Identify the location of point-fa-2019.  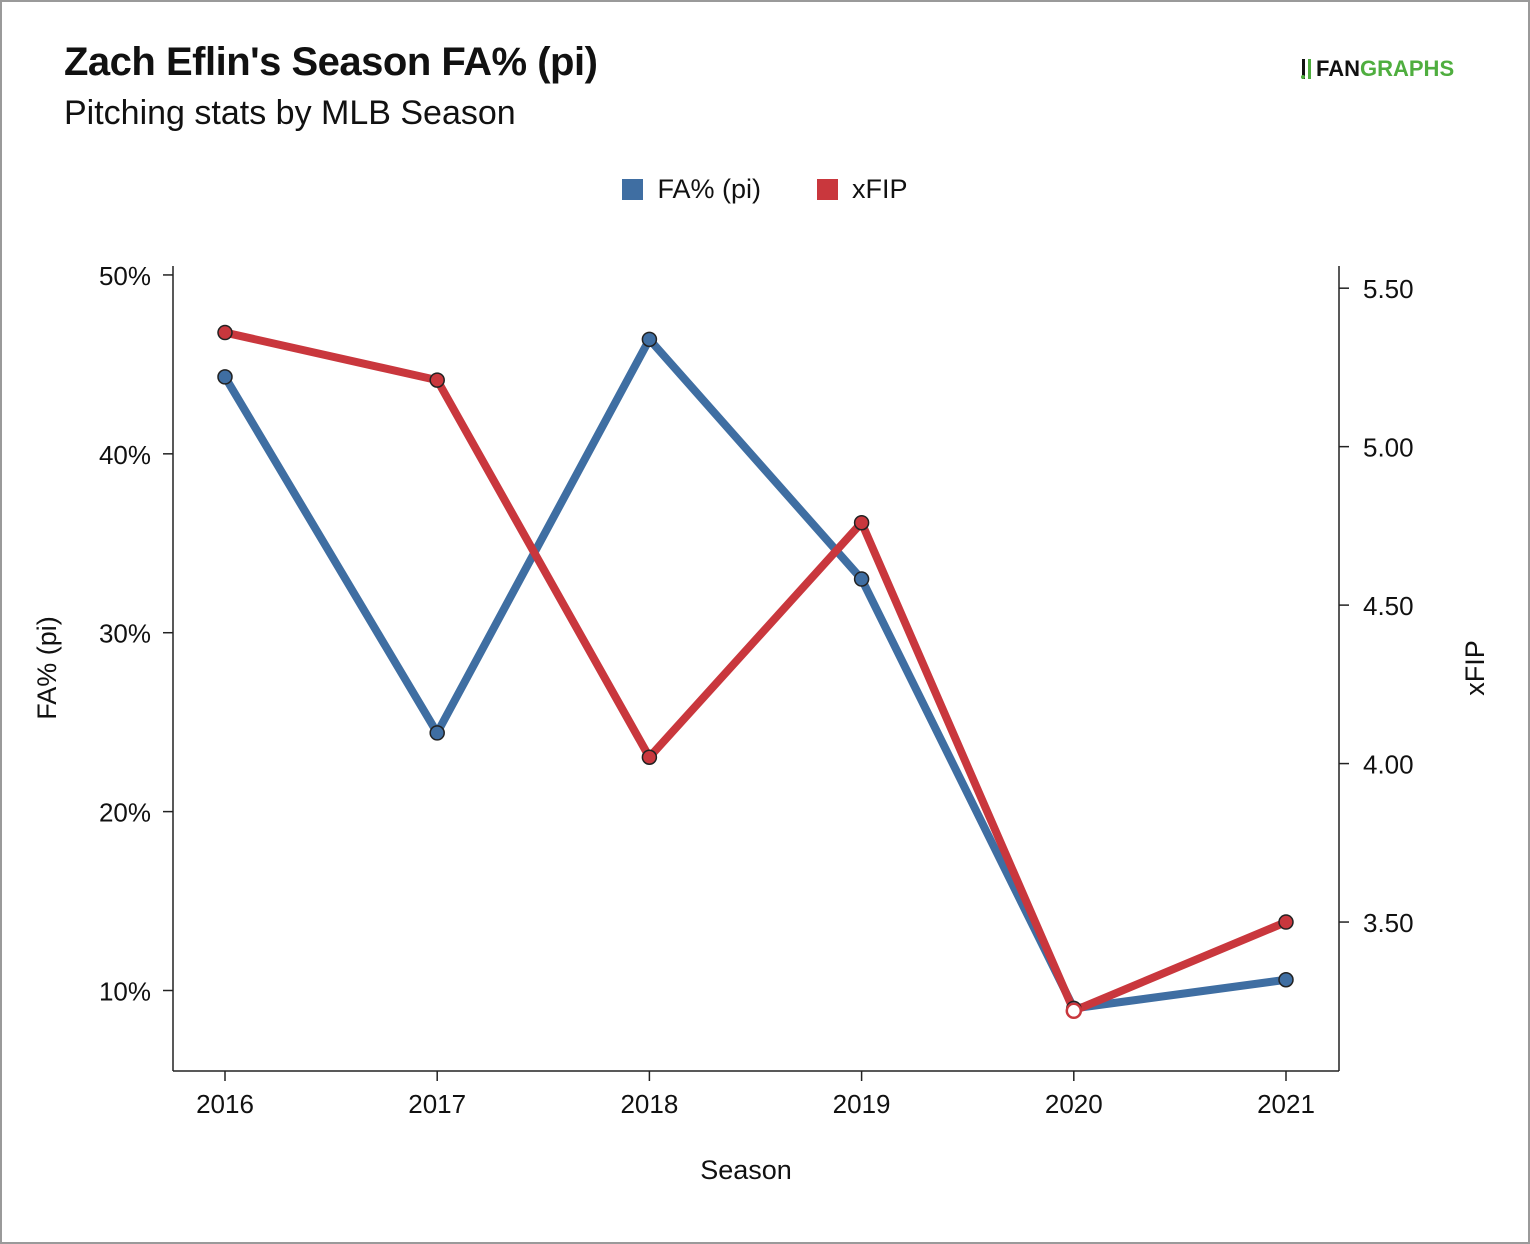
(861, 579).